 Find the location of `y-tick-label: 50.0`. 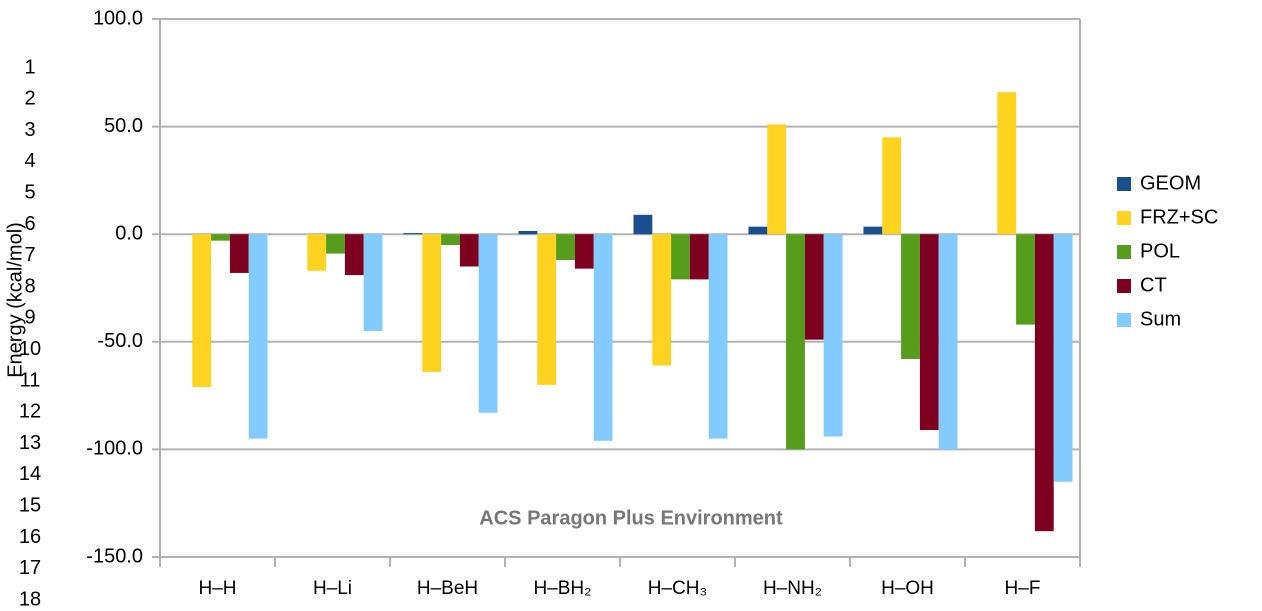

y-tick-label: 50.0 is located at coordinates (123, 126).